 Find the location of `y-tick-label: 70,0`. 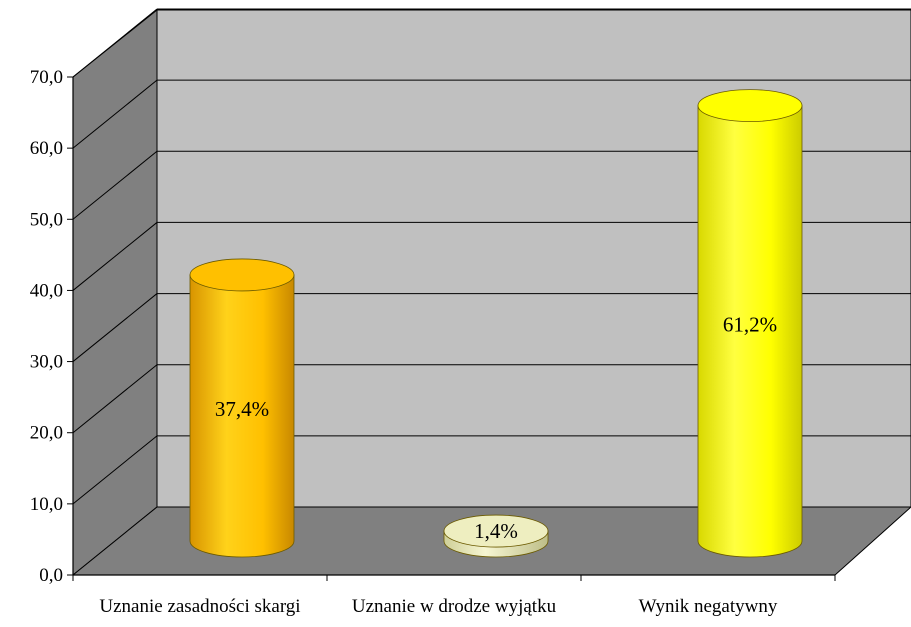

y-tick-label: 70,0 is located at coordinates (46, 77).